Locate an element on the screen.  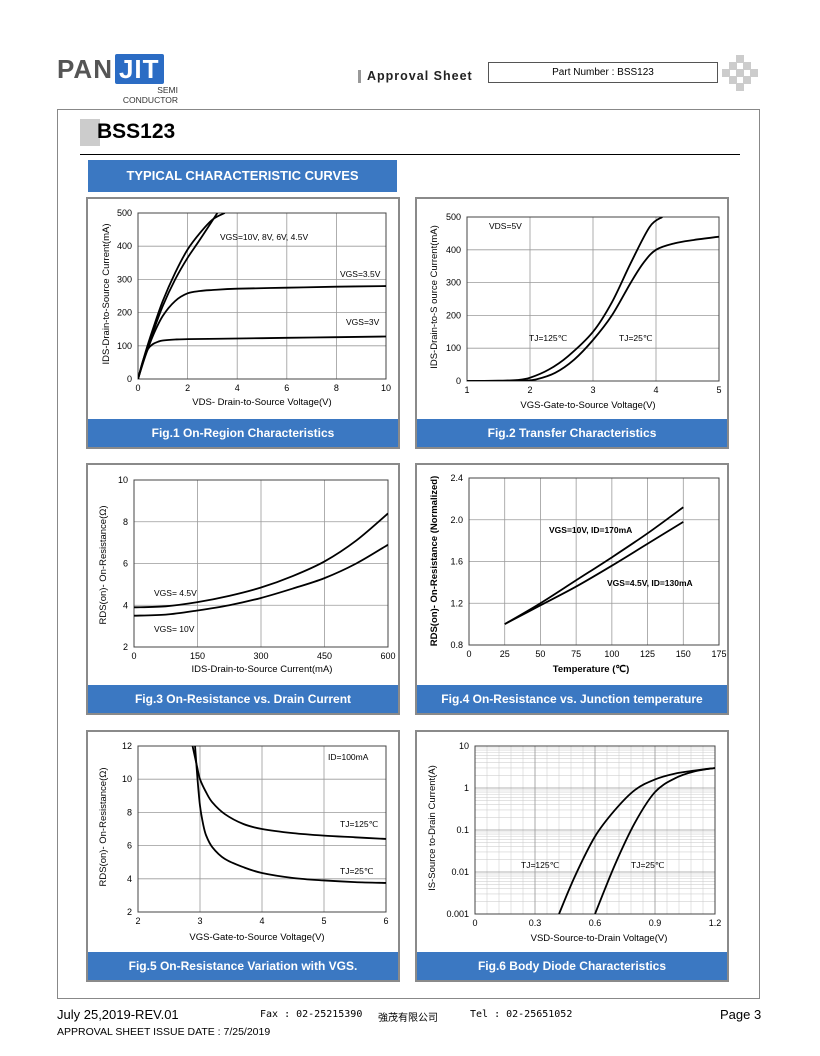
title-marker is located at coordinates (90, 132).